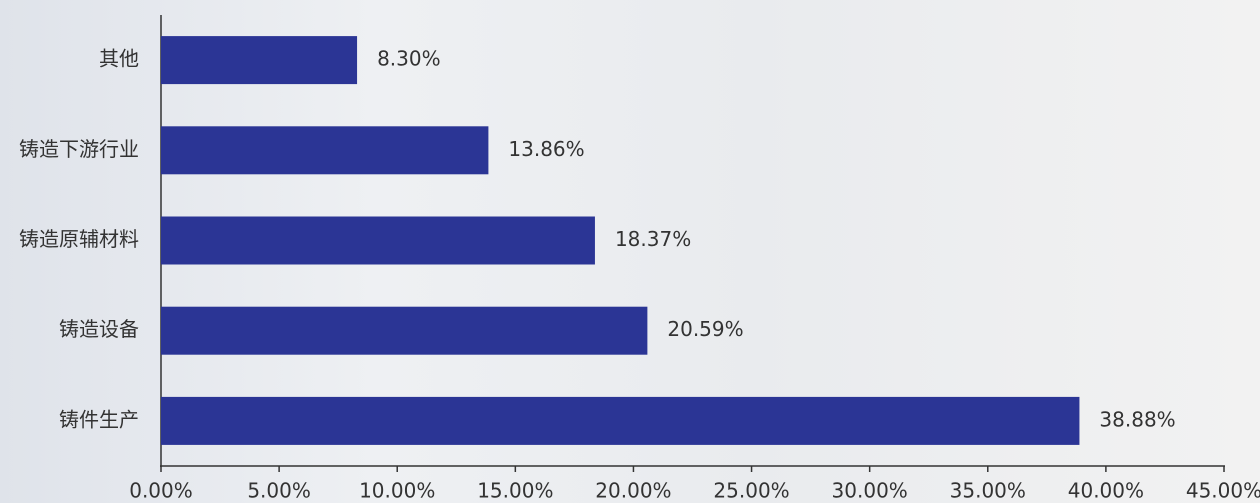  I want to click on x-tick-label: 35.00%, so click(988, 491).